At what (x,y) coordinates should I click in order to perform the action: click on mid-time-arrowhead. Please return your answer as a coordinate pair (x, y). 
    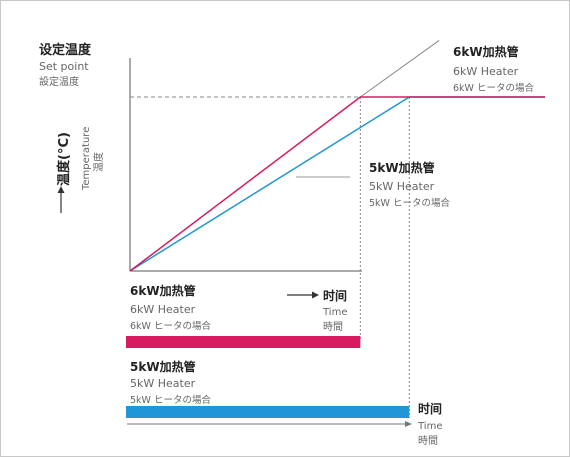
    Looking at the image, I should click on (315, 295).